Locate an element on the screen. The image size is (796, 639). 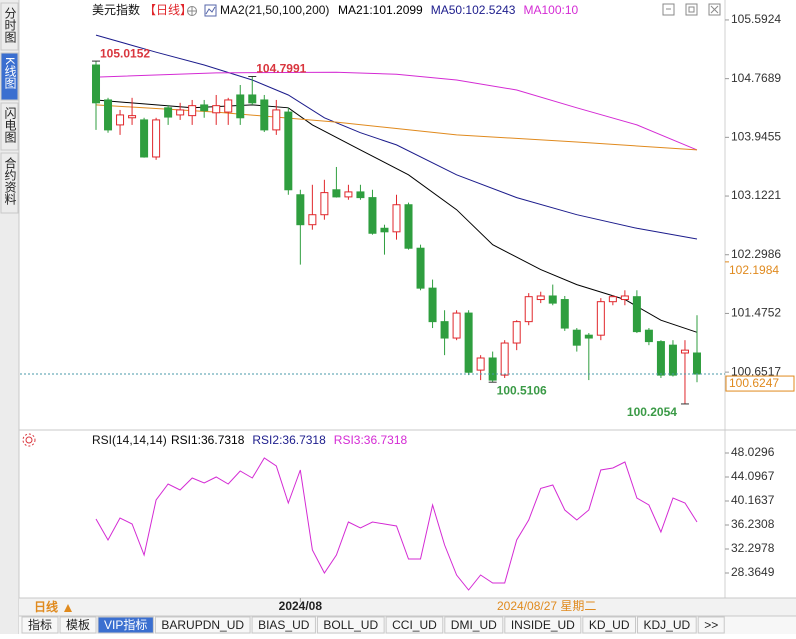
y-tick-label: 105.5924 is located at coordinates (756, 19).